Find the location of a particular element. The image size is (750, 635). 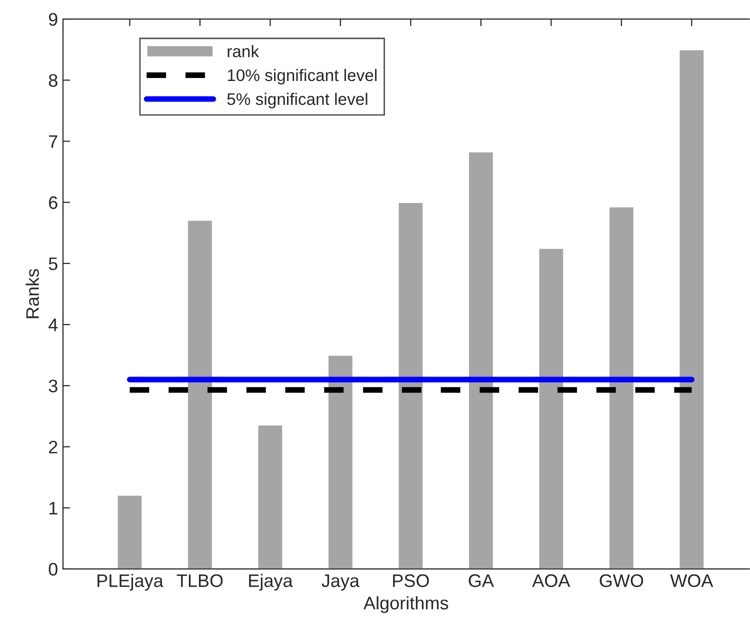

legend-label: rank is located at coordinates (244, 51).